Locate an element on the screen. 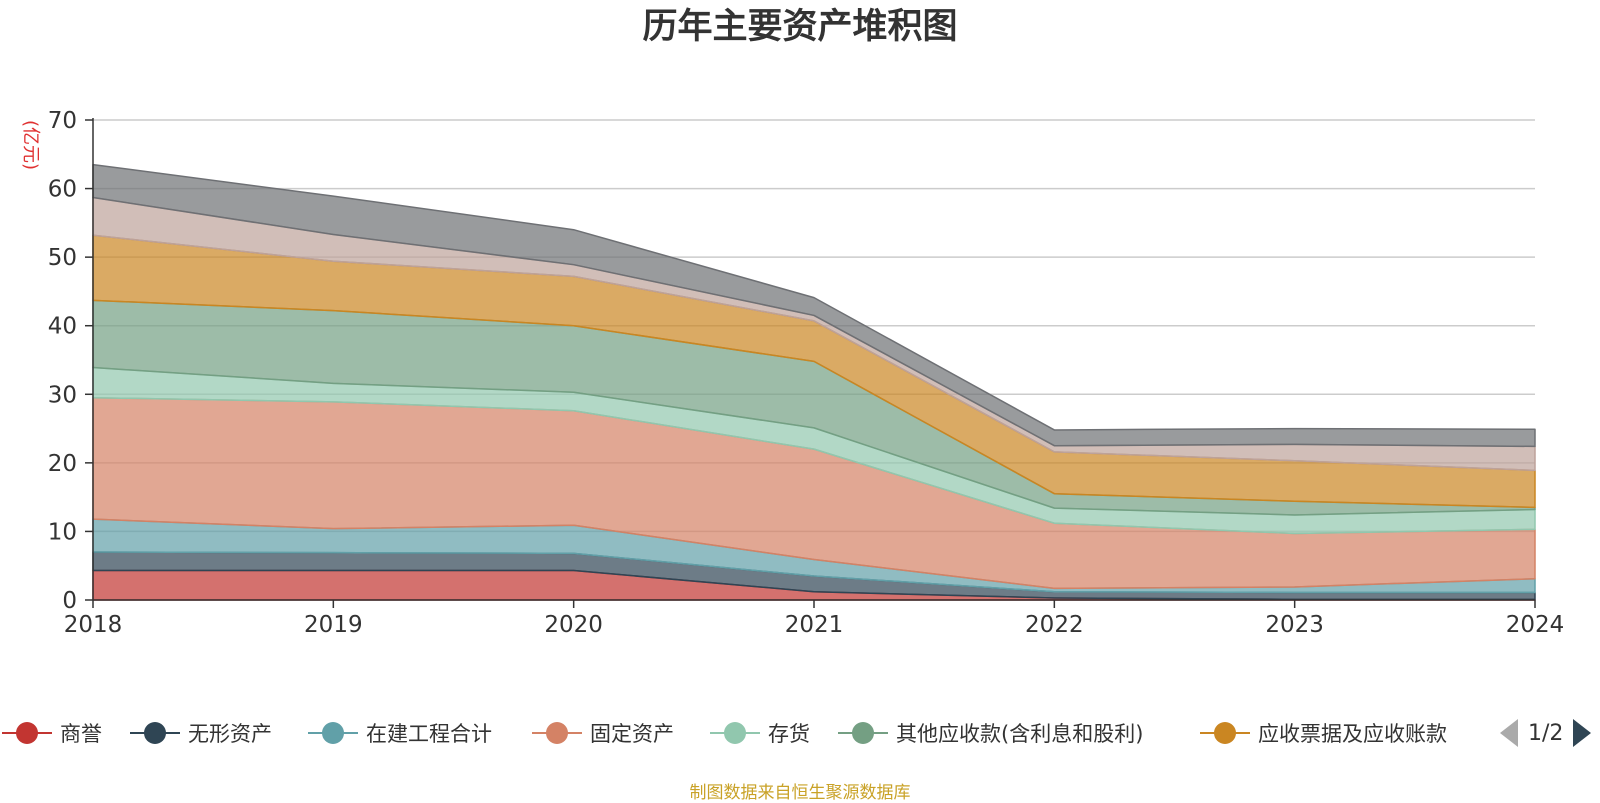 This screenshot has width=1600, height=803. legend-pager: 1/2 is located at coordinates (1546, 733).